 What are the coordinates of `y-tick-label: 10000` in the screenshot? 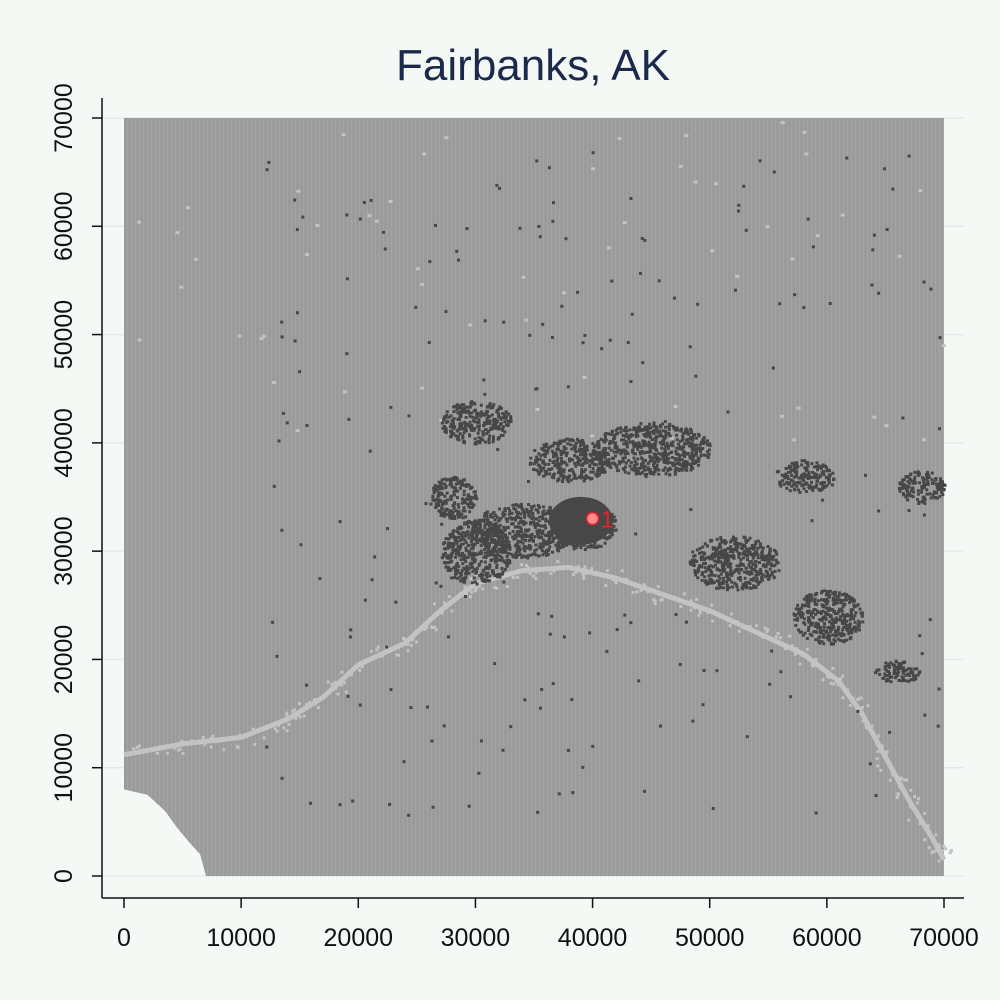 It's located at (64, 768).